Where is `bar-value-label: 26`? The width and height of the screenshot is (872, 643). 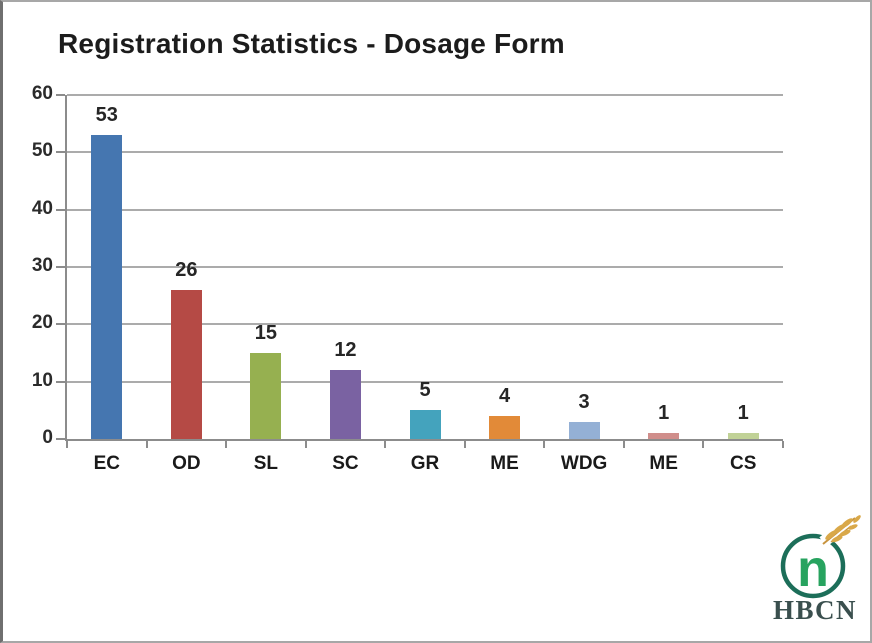 bar-value-label: 26 is located at coordinates (186, 269).